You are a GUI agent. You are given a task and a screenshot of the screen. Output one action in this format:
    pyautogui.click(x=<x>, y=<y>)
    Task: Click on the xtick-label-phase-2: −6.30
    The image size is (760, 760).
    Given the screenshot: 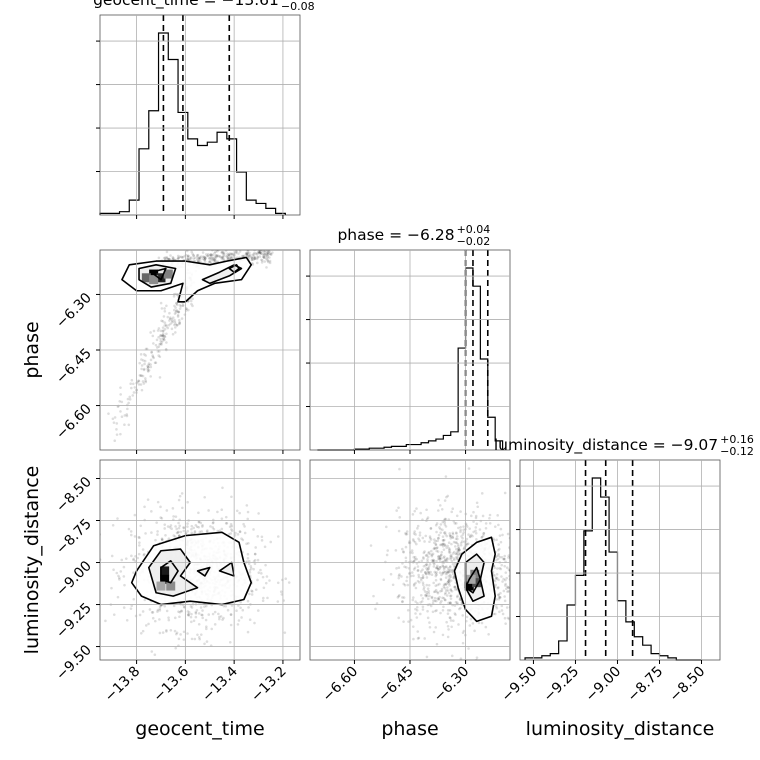 What is the action you would take?
    pyautogui.click(x=452, y=685)
    